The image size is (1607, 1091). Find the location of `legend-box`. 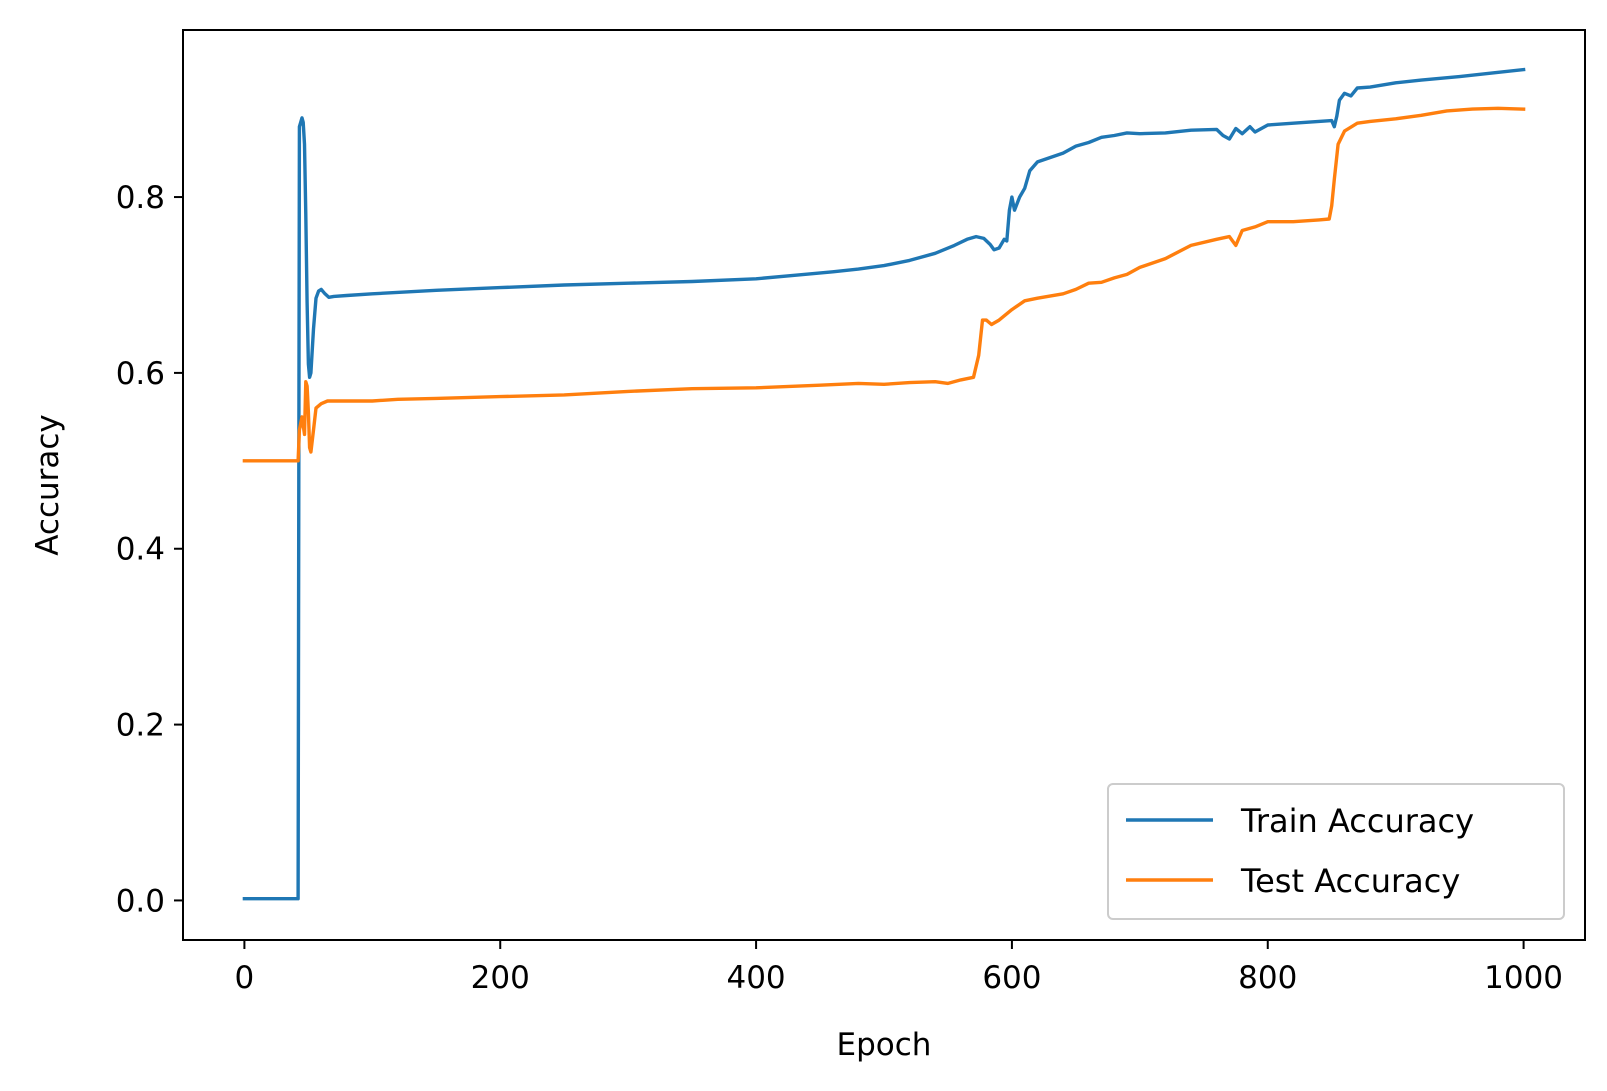

legend-box is located at coordinates (1336, 851).